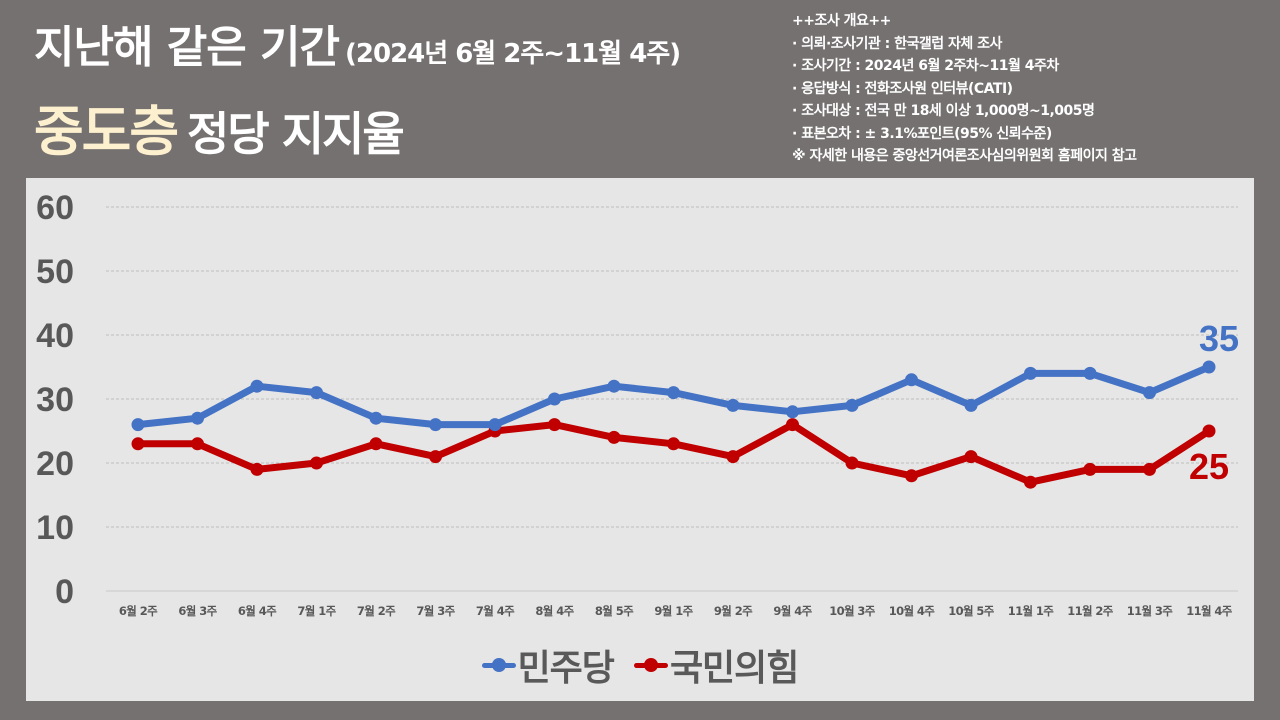 The height and width of the screenshot is (720, 1280). I want to click on survey-info-line: · 의뢰·조사기관 : 한국갤럽 자체 조사, so click(897, 43).